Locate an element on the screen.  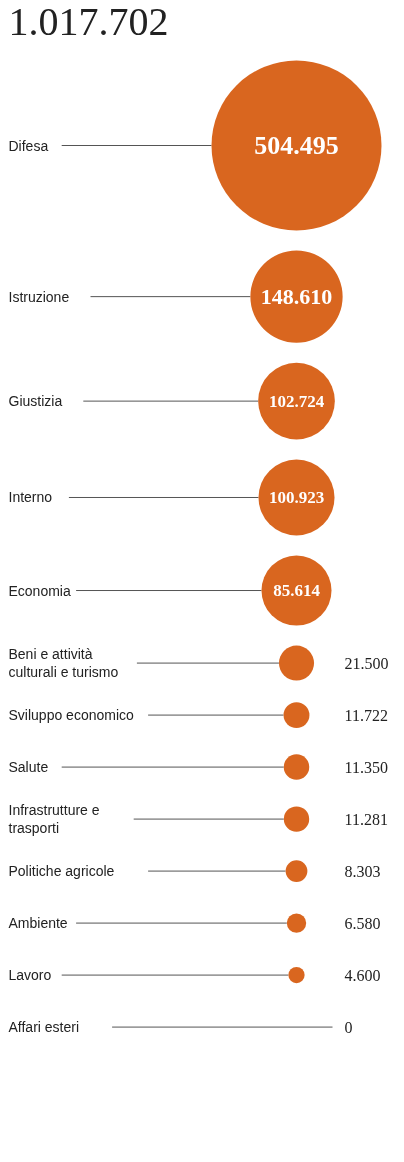
category-label: Affari esteri is located at coordinates (44, 1027).